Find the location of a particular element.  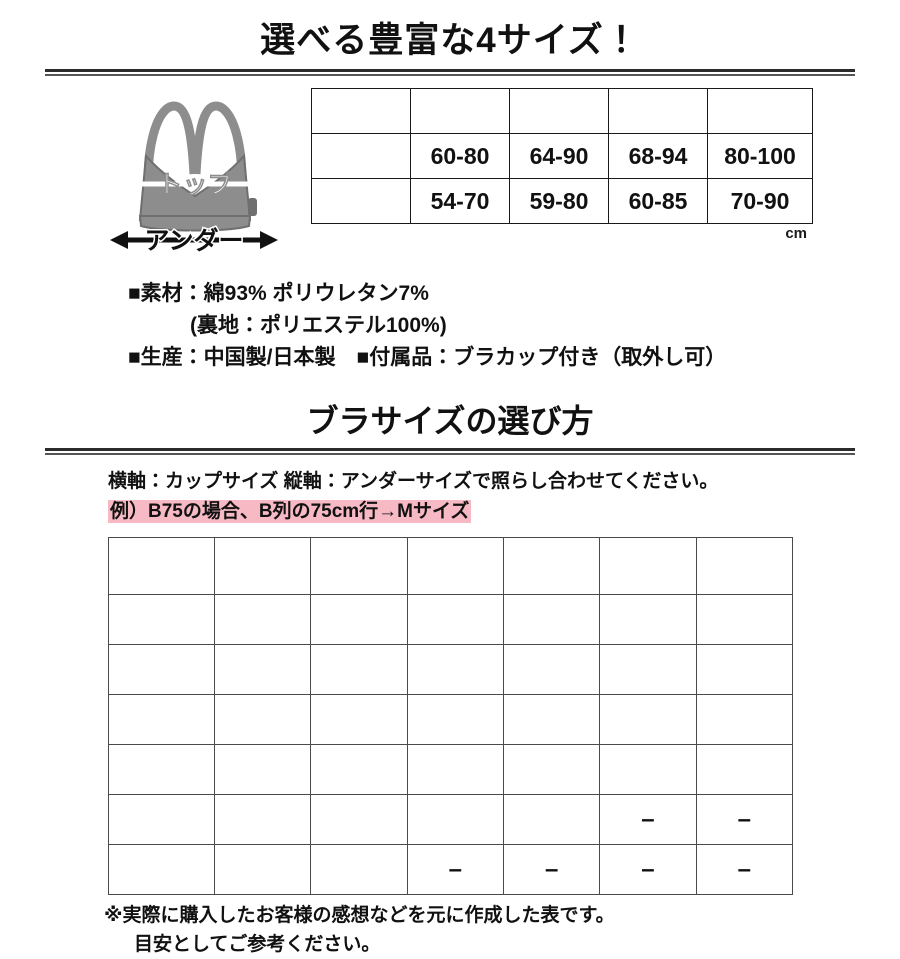

matrix-cup-header-e: E is located at coordinates (648, 566).